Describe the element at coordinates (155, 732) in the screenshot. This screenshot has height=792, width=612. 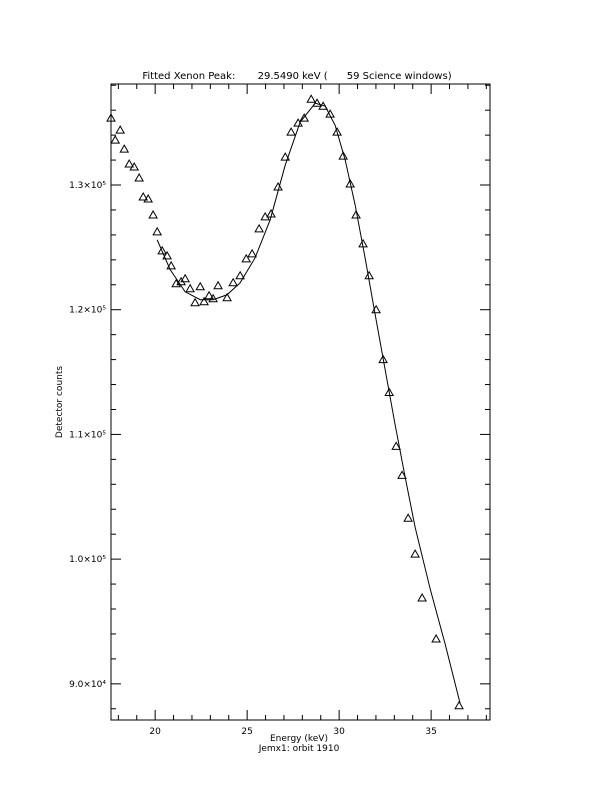
I see `x-tick-label: 20` at that location.